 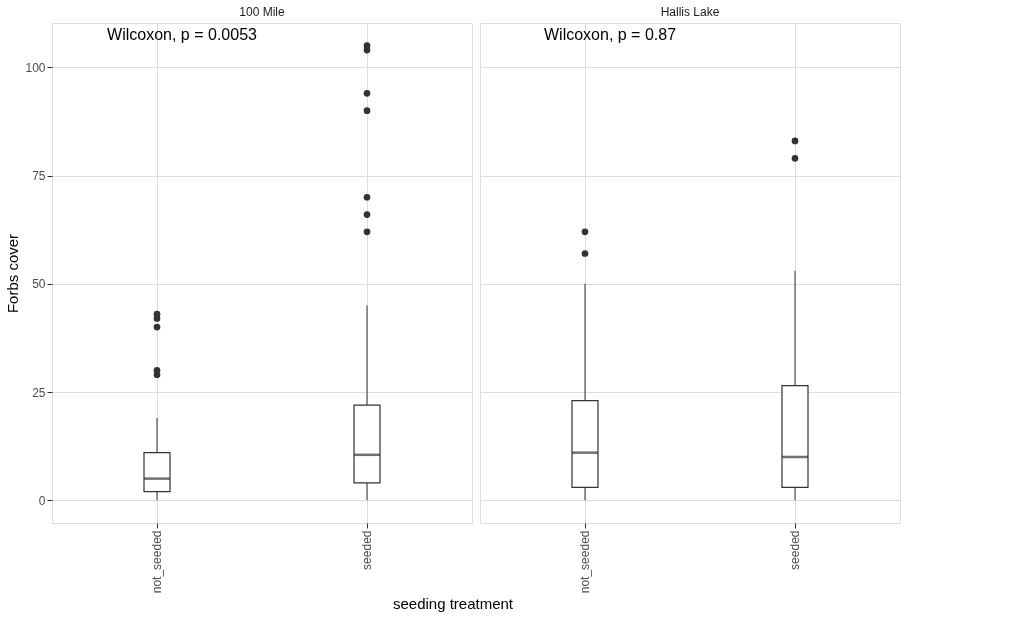 I want to click on y-axis-title: Forbs cover, so click(x=13, y=273).